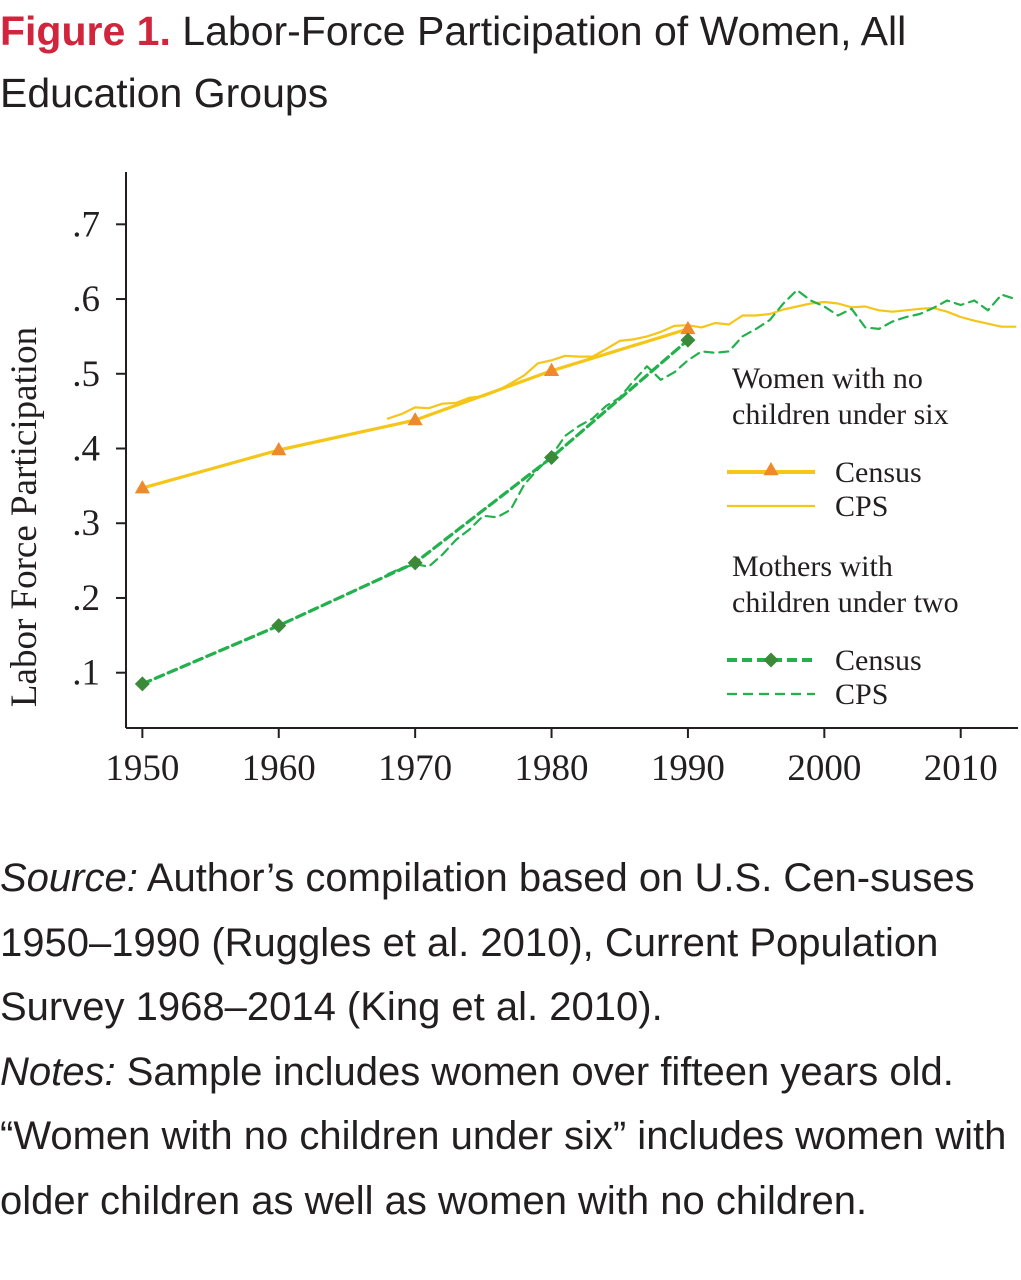 The image size is (1021, 1280). What do you see at coordinates (961, 768) in the screenshot?
I see `x-tick-label: 2010` at bounding box center [961, 768].